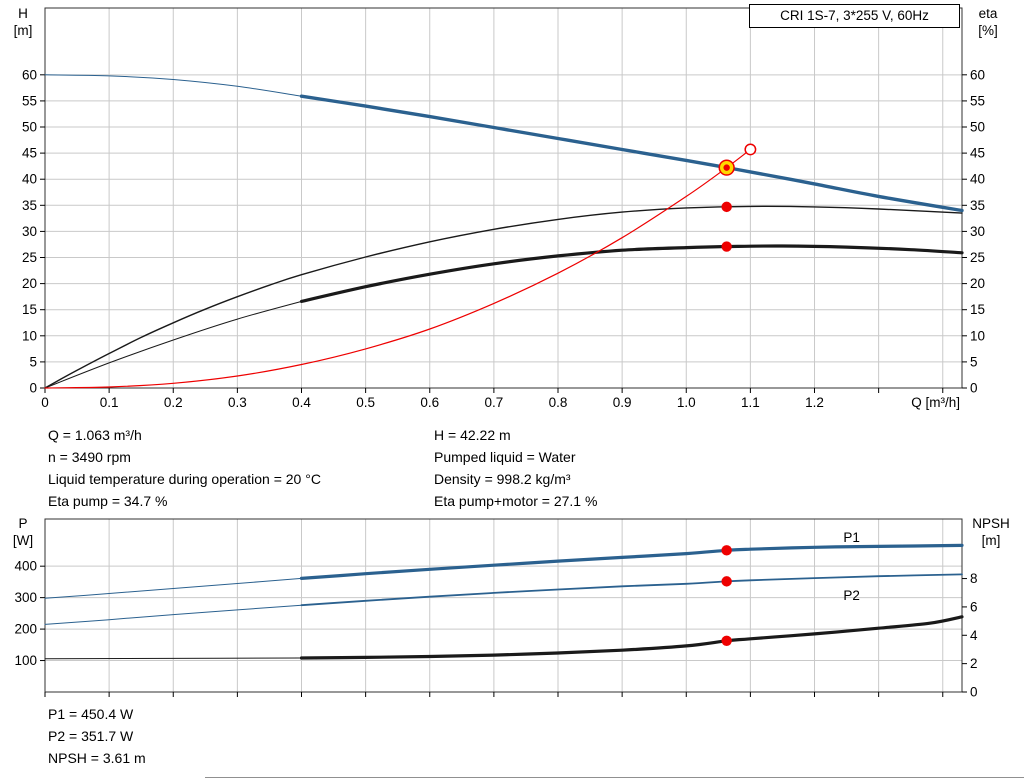 The height and width of the screenshot is (781, 1024). What do you see at coordinates (750, 149) in the screenshot?
I see `system-curve-end-point` at bounding box center [750, 149].